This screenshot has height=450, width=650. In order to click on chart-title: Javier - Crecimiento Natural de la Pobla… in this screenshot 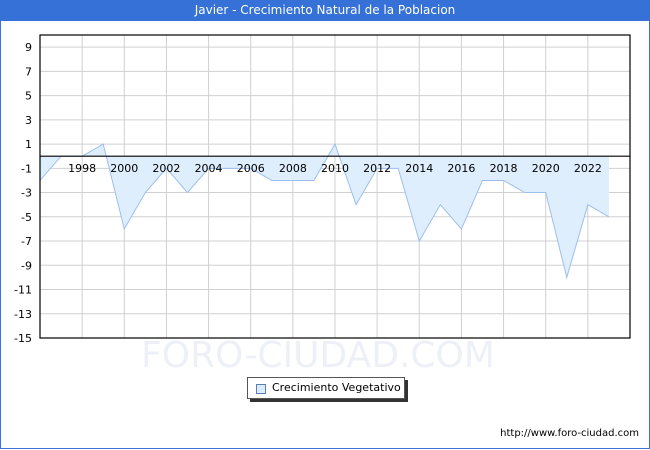, I will do `click(325, 10)`.